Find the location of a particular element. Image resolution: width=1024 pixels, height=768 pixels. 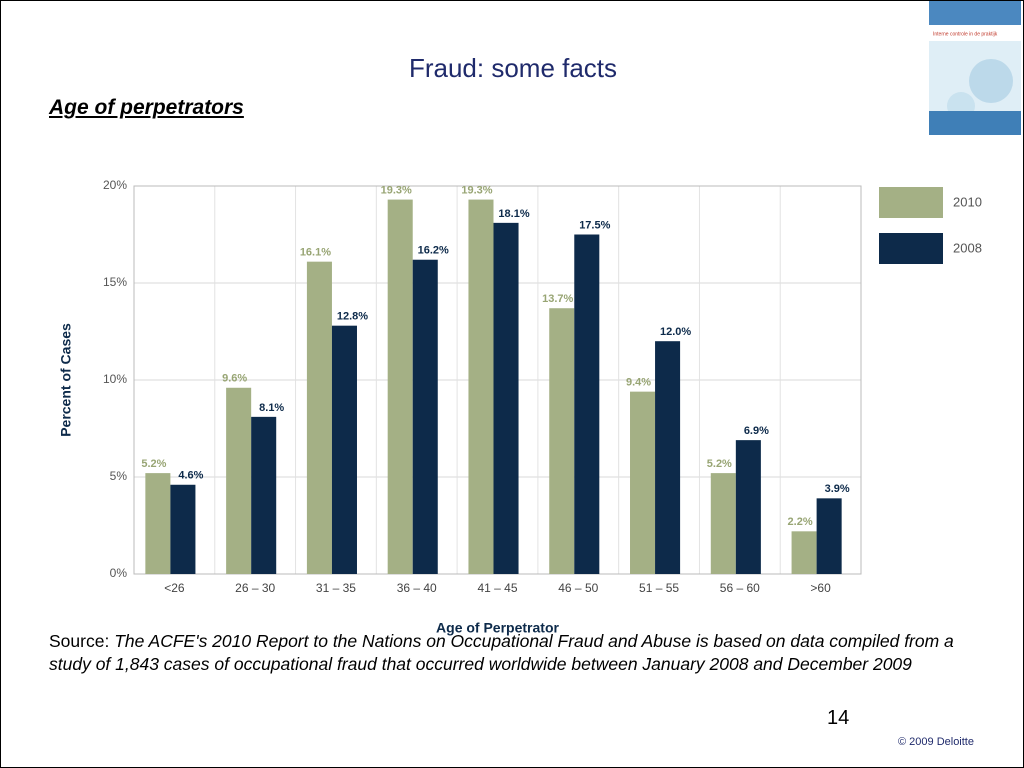

data-label: 17.5% is located at coordinates (594, 225).